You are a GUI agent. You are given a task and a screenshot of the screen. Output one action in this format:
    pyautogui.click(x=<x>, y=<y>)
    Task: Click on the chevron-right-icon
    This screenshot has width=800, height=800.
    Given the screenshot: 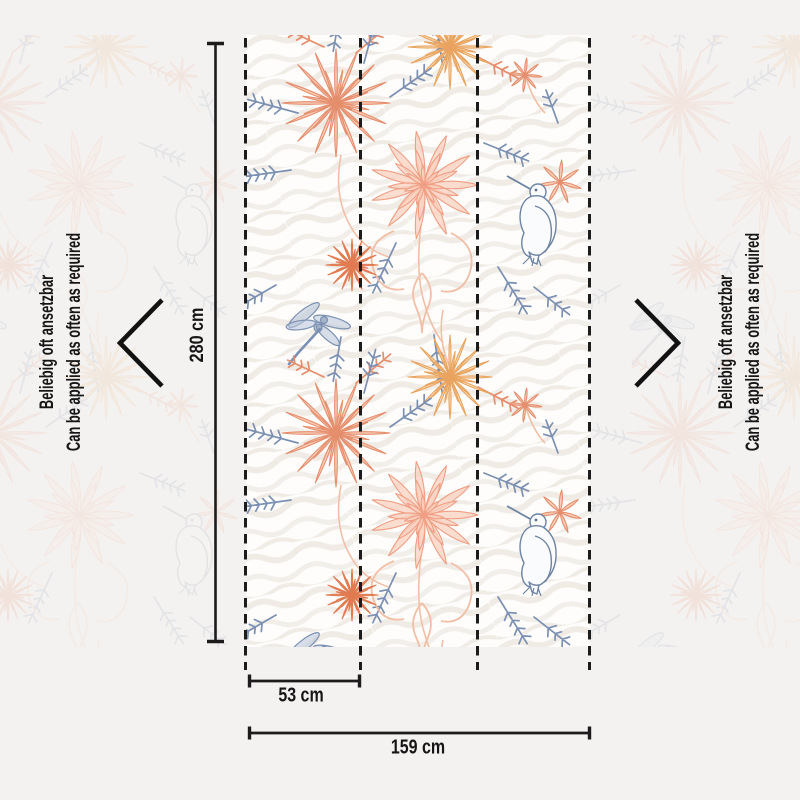 What is the action you would take?
    pyautogui.click(x=657, y=343)
    